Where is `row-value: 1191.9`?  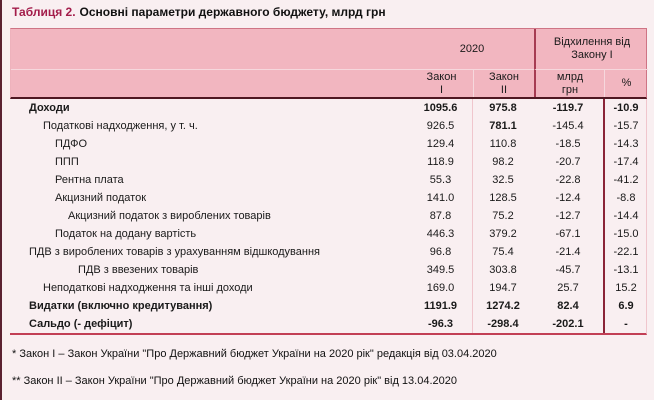 row-value: 1191.9 is located at coordinates (440, 306).